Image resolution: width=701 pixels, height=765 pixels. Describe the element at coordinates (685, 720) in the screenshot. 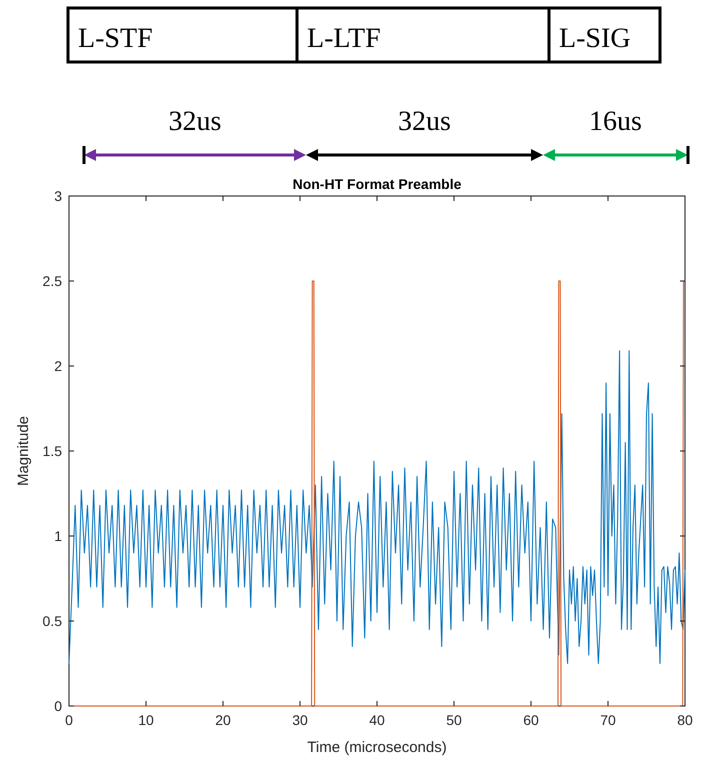

I see `x-tick-label: 80` at that location.